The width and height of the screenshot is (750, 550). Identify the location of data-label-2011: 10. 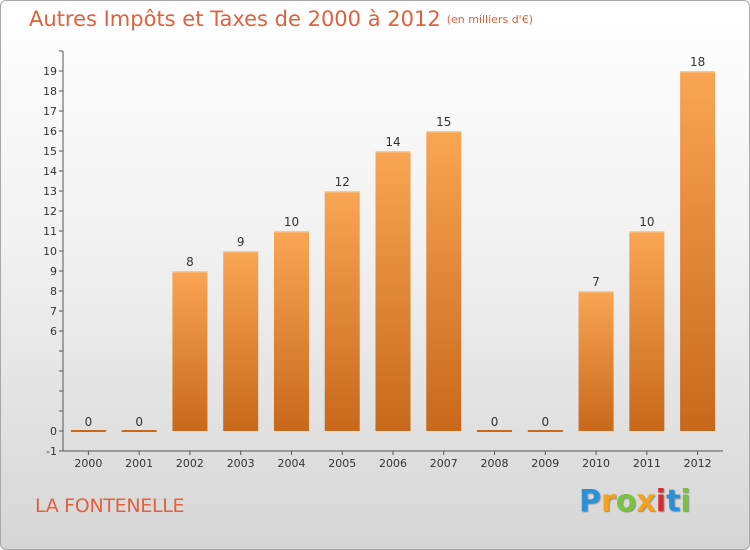
(646, 222).